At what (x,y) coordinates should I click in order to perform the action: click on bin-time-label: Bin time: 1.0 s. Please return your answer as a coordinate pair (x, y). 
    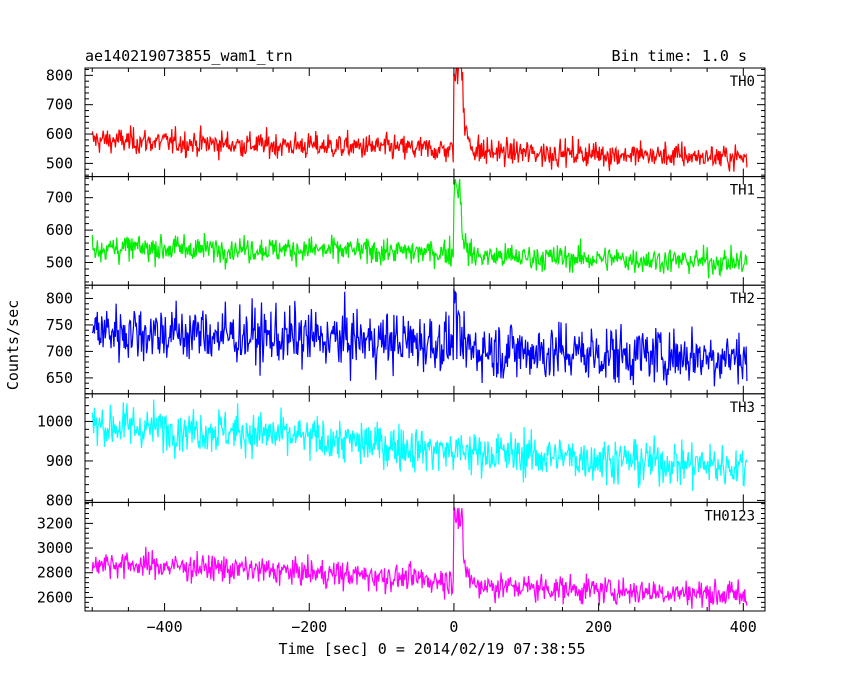
    Looking at the image, I should click on (679, 56).